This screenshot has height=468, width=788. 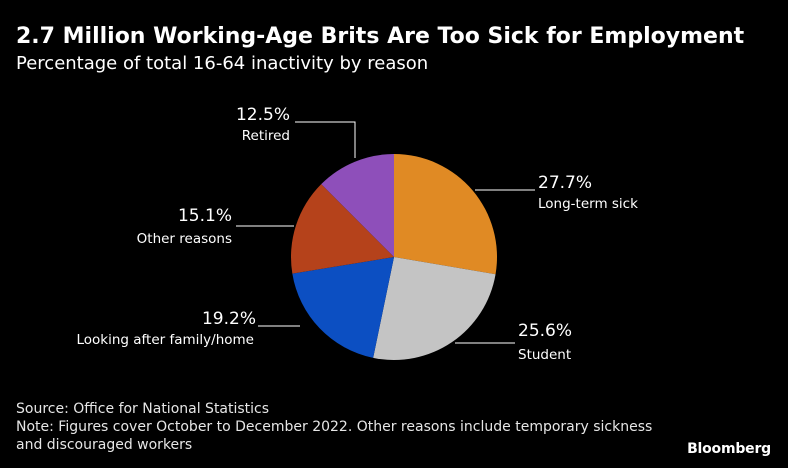 I want to click on data-label-long-term-sick: 27.7%, so click(x=565, y=183).